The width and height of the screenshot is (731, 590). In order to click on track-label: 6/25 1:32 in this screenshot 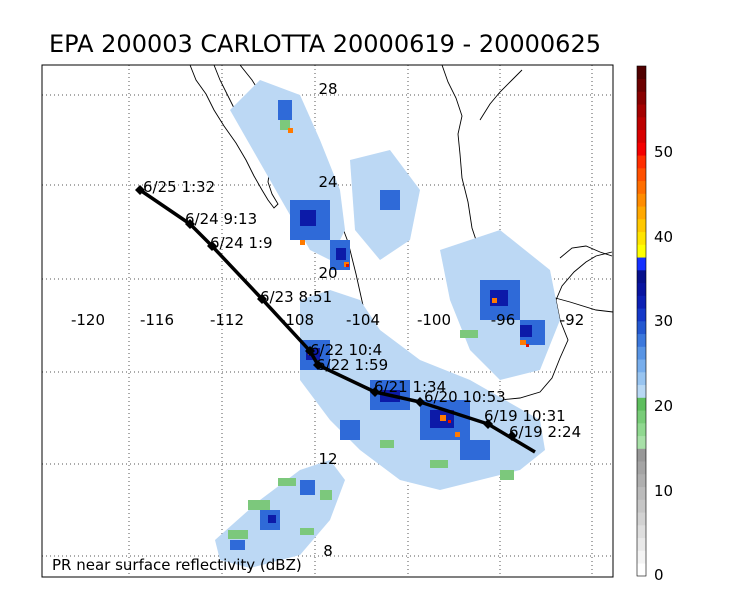, I will do `click(179, 187)`.